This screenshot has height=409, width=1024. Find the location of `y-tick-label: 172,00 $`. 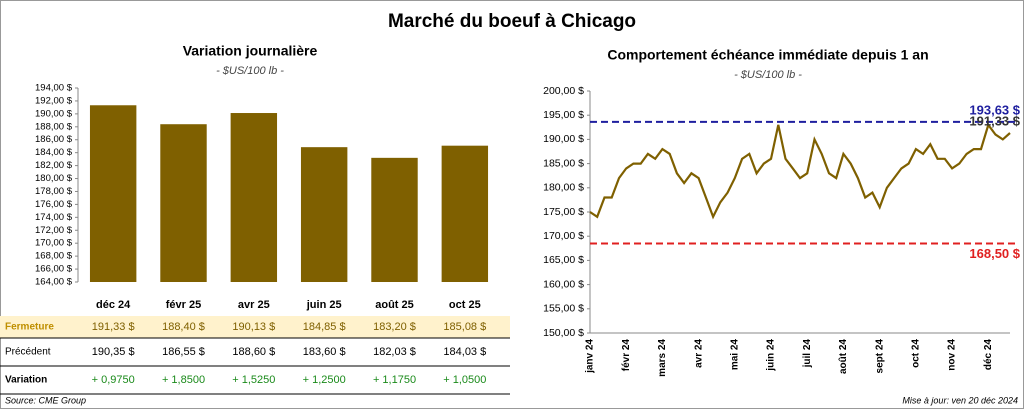

y-tick-label: 172,00 $ is located at coordinates (54, 230).